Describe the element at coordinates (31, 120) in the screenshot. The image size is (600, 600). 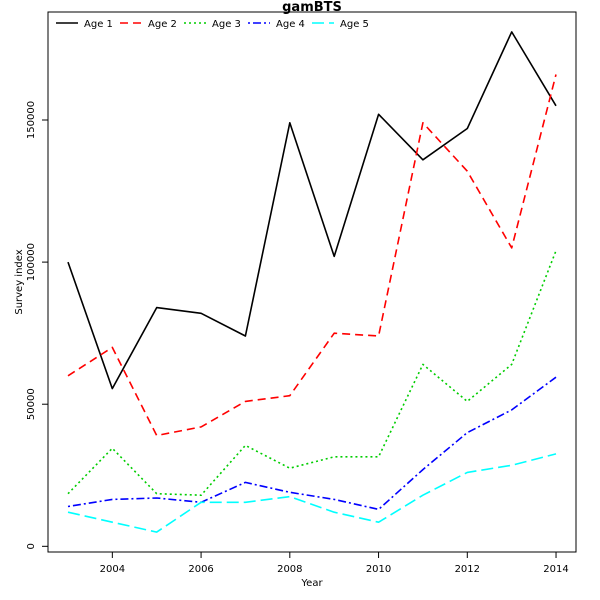
I see `y-tick-label: 150000` at that location.